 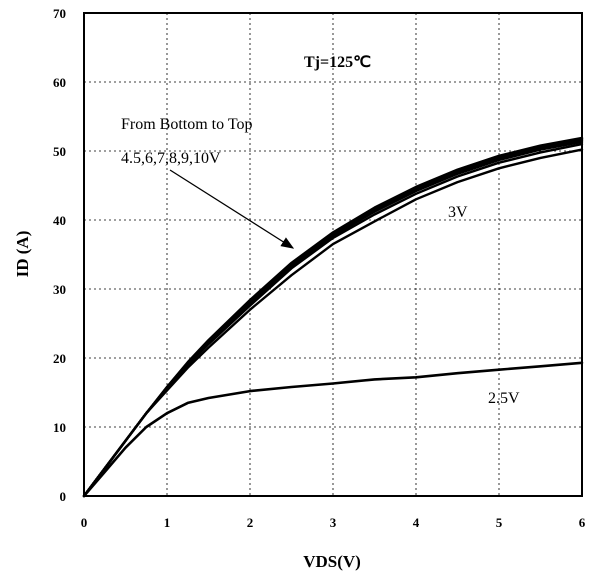 What do you see at coordinates (582, 522) in the screenshot?
I see `x-tick-label: 6` at bounding box center [582, 522].